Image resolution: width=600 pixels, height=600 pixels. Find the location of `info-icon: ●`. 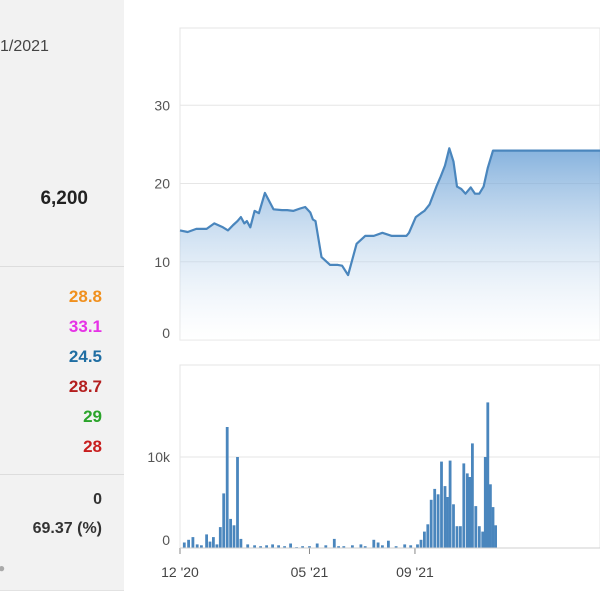

info-icon: ● is located at coordinates (3, 568).